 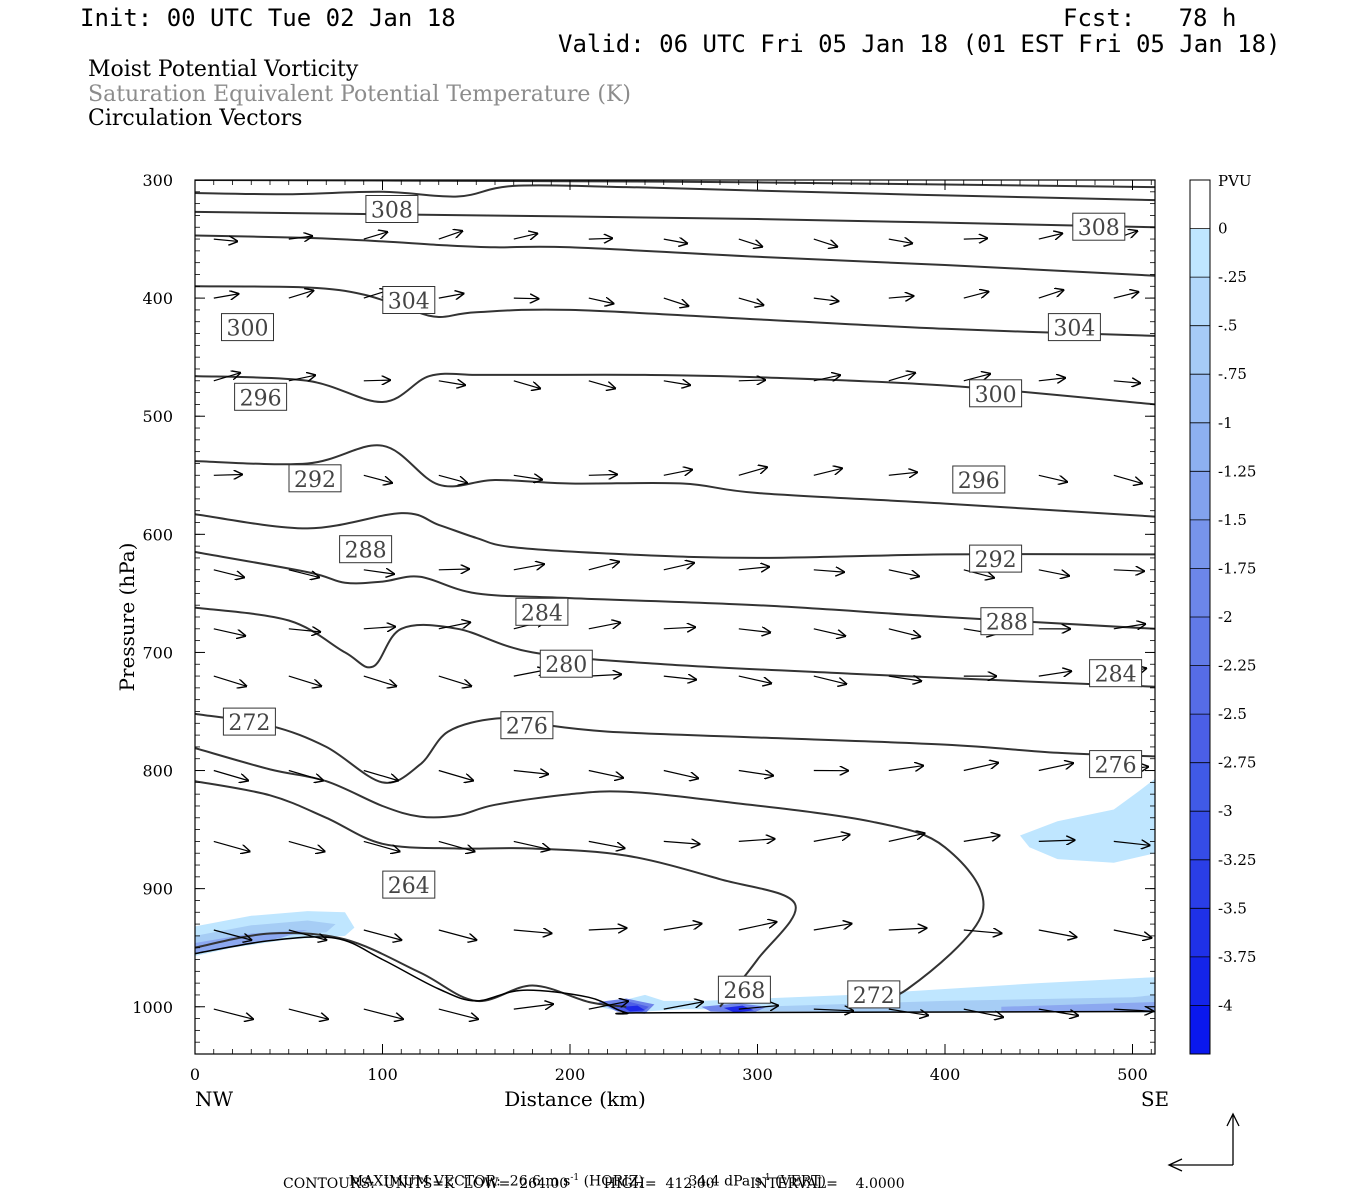 What do you see at coordinates (766, 1178) in the screenshot?
I see `max-vert-exponent: -1` at bounding box center [766, 1178].